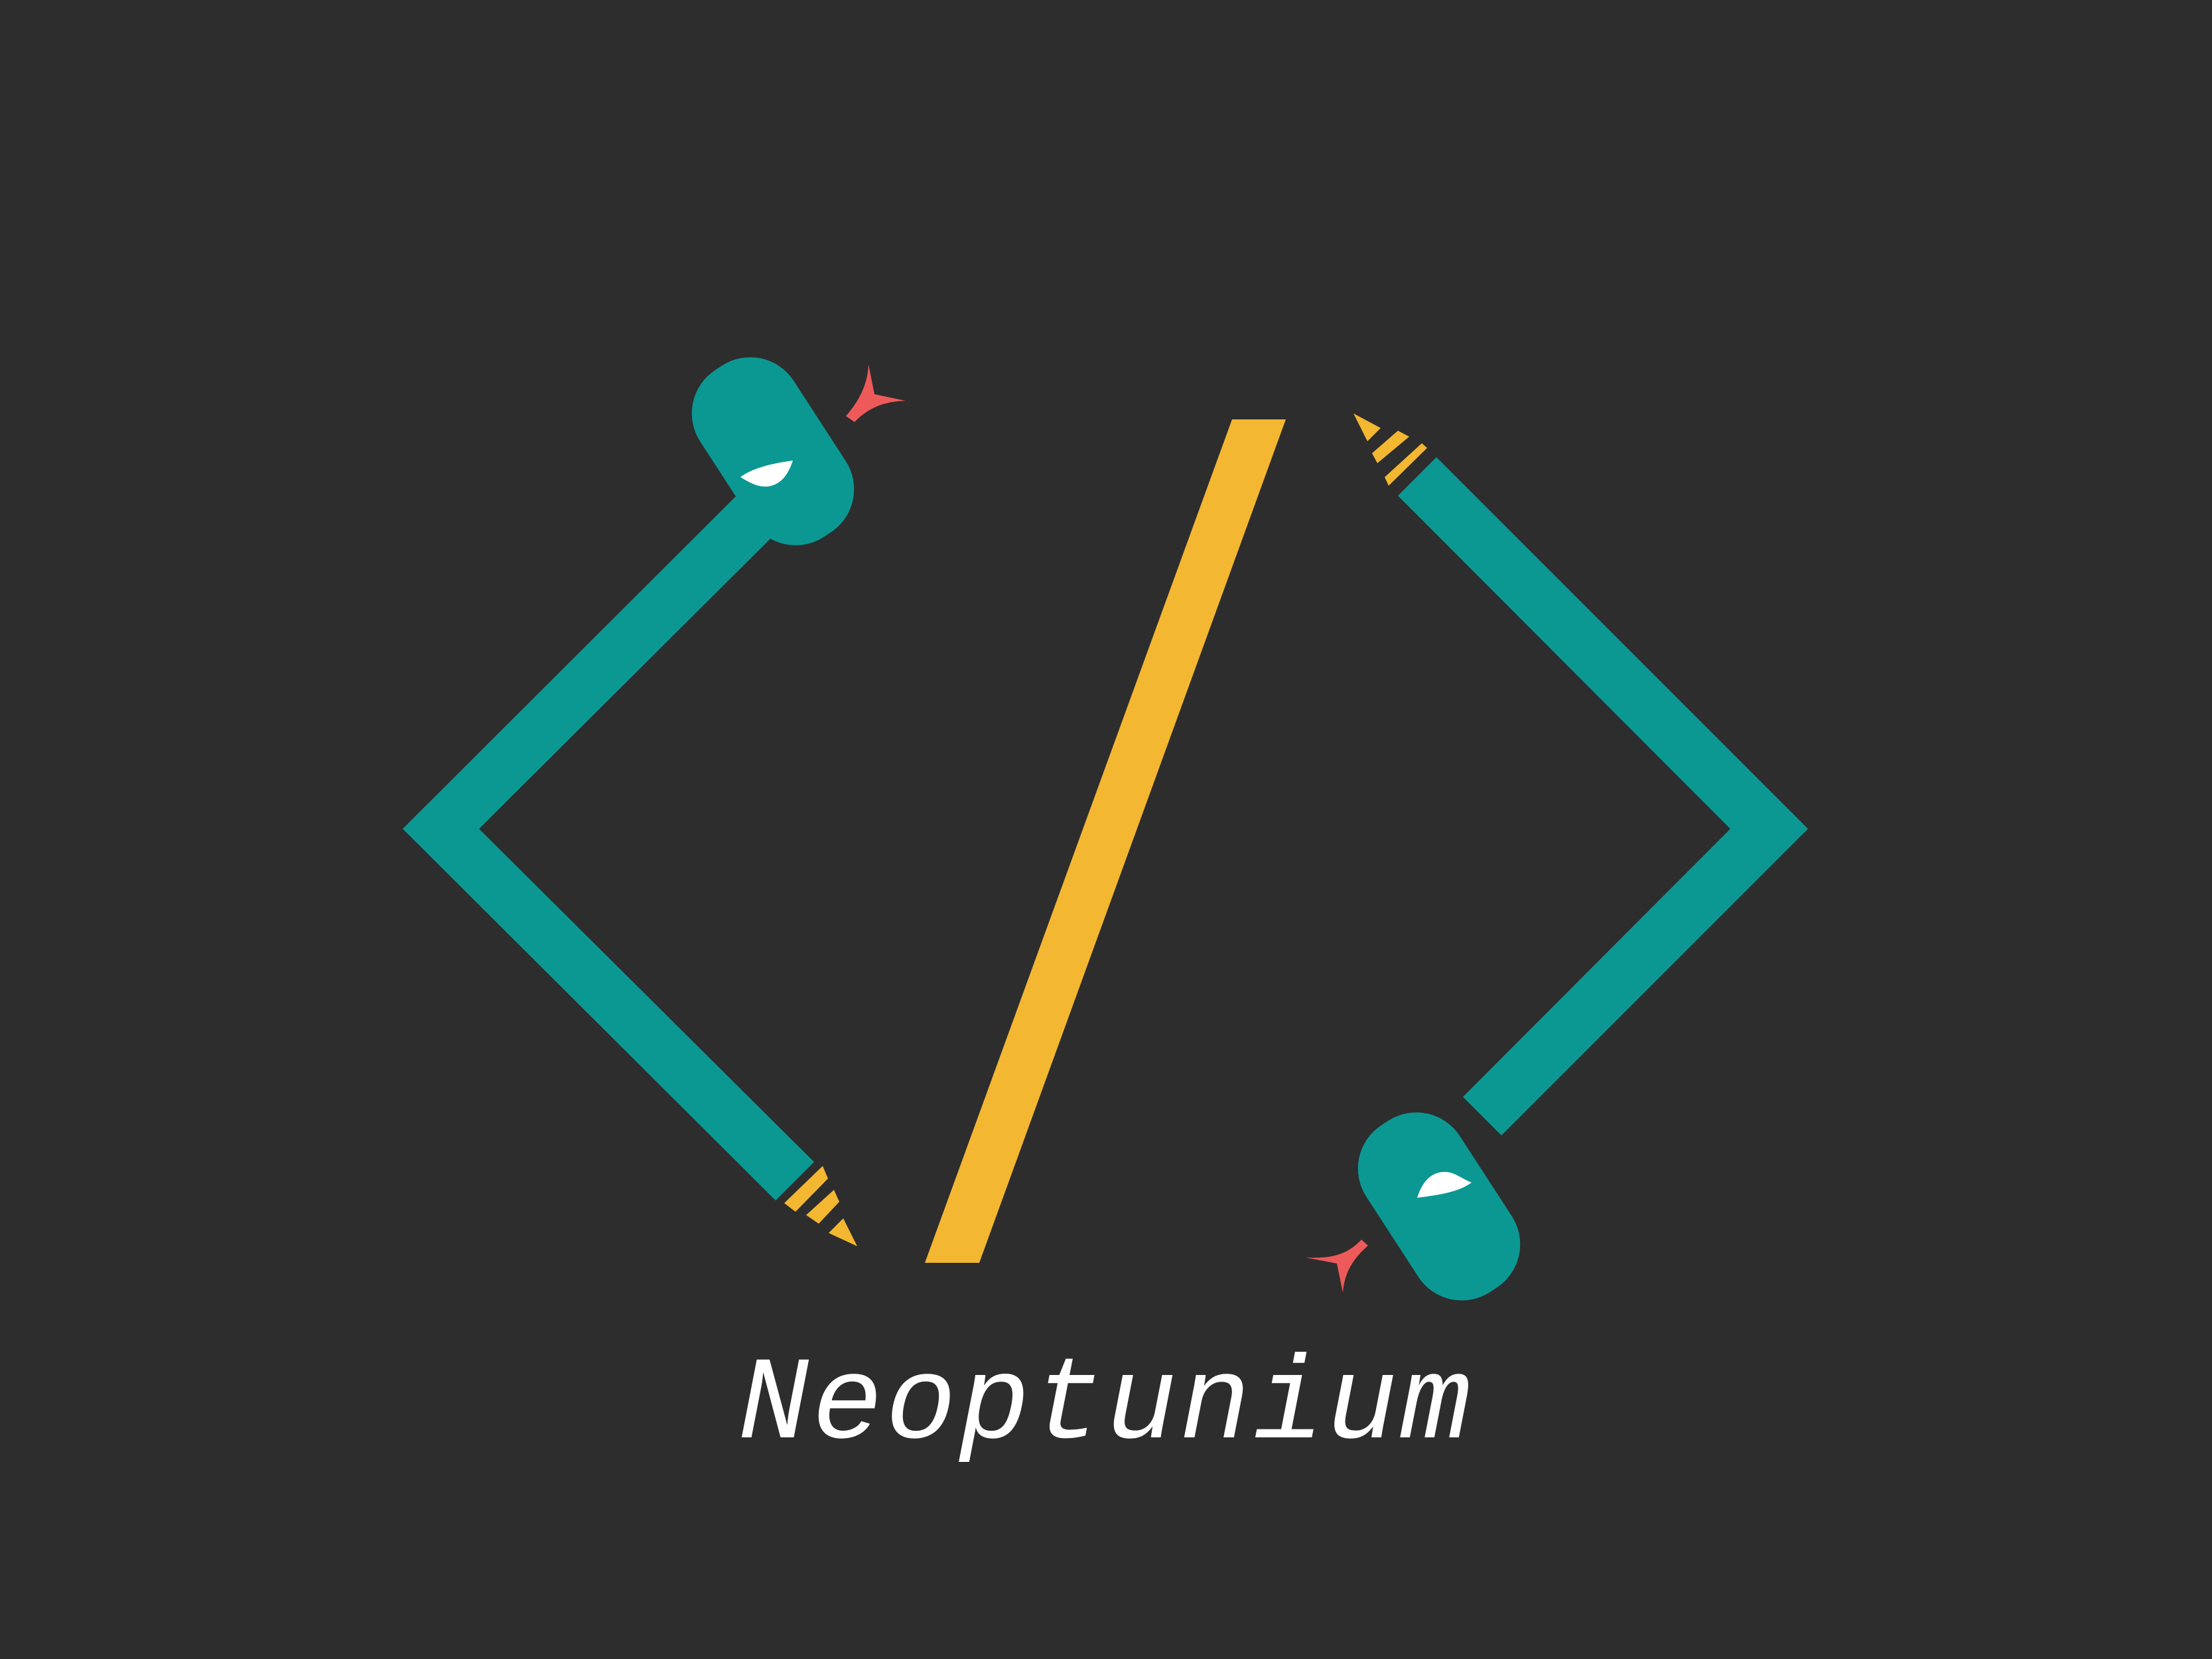  Describe the element at coordinates (1390, 449) in the screenshot. I see `right-snake-rattle` at that location.